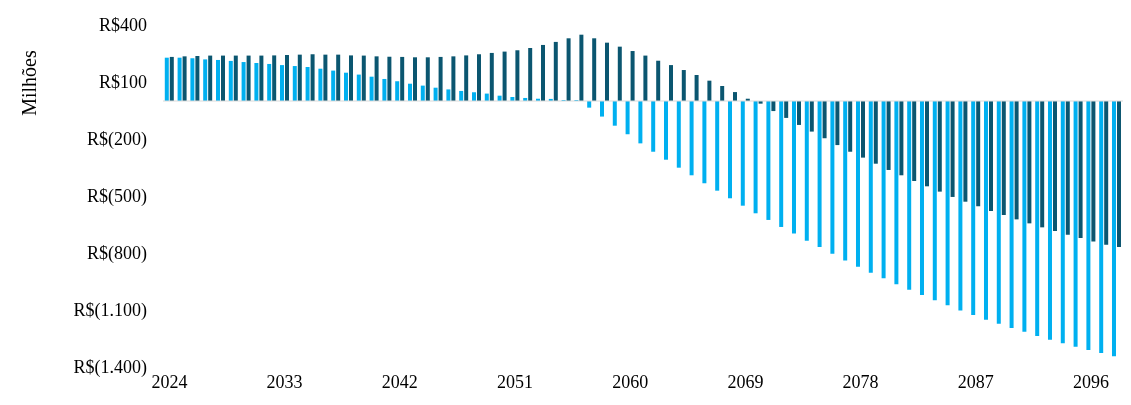 This screenshot has width=1131, height=405. I want to click on x-tick-label: 2060, so click(630, 381).